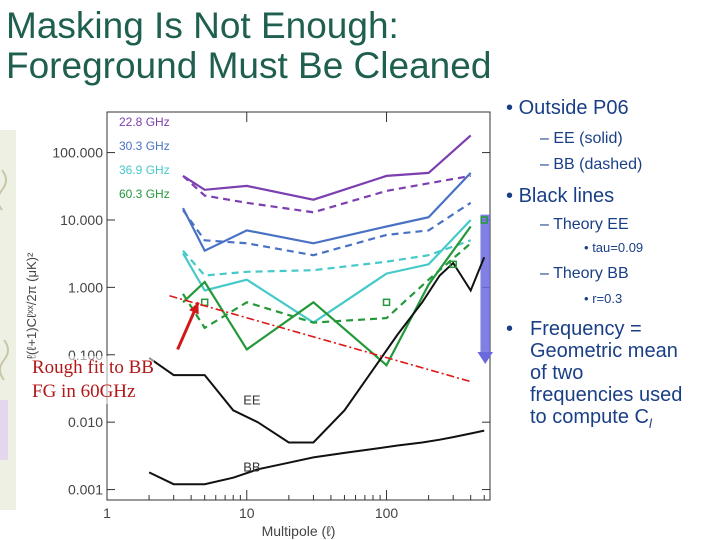 Image resolution: width=720 pixels, height=540 pixels. I want to click on legend-entry: 30.3 GHz, so click(144, 146).